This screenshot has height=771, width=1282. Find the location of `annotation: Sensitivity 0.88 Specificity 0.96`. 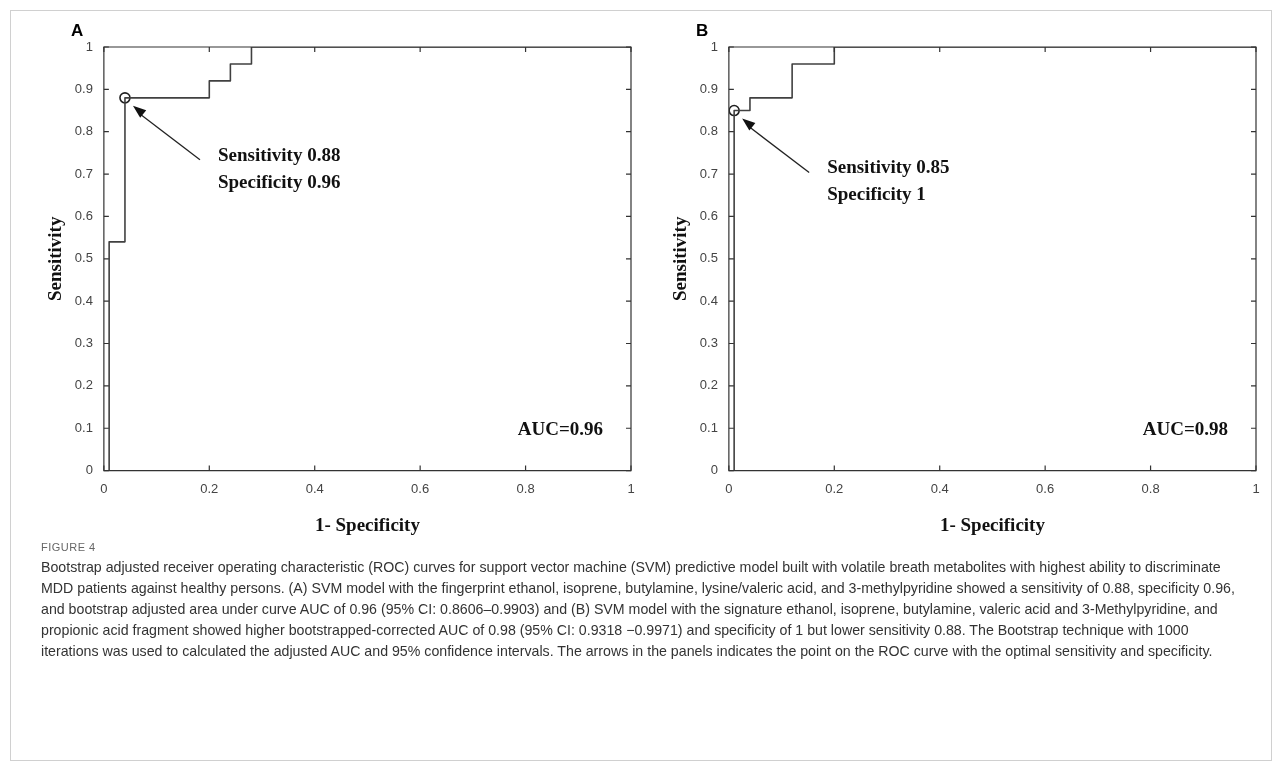

annotation: Sensitivity 0.88 Specificity 0.96 is located at coordinates (279, 167).